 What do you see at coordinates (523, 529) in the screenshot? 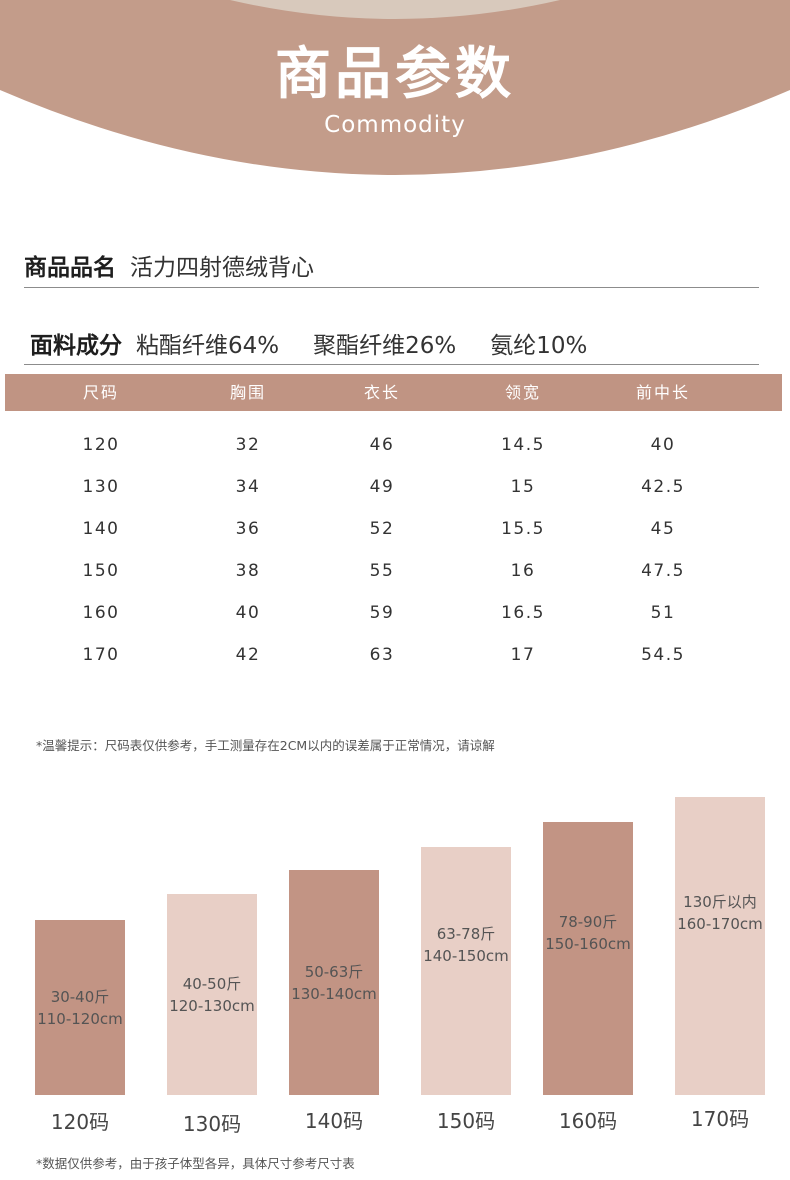
I see `table-cell: 15.5` at bounding box center [523, 529].